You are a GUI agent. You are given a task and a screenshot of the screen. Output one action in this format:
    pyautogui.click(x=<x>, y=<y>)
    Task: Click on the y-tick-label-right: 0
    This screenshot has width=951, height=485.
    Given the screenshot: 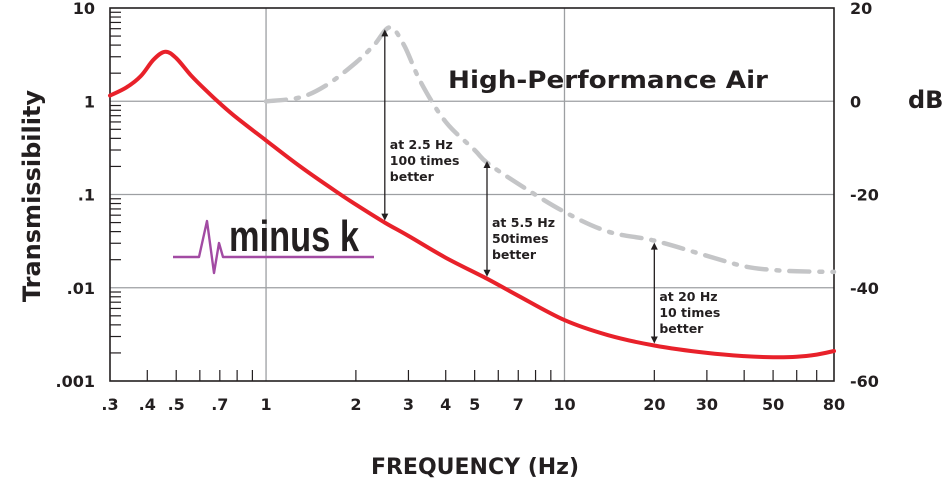 What is the action you would take?
    pyautogui.click(x=855, y=101)
    